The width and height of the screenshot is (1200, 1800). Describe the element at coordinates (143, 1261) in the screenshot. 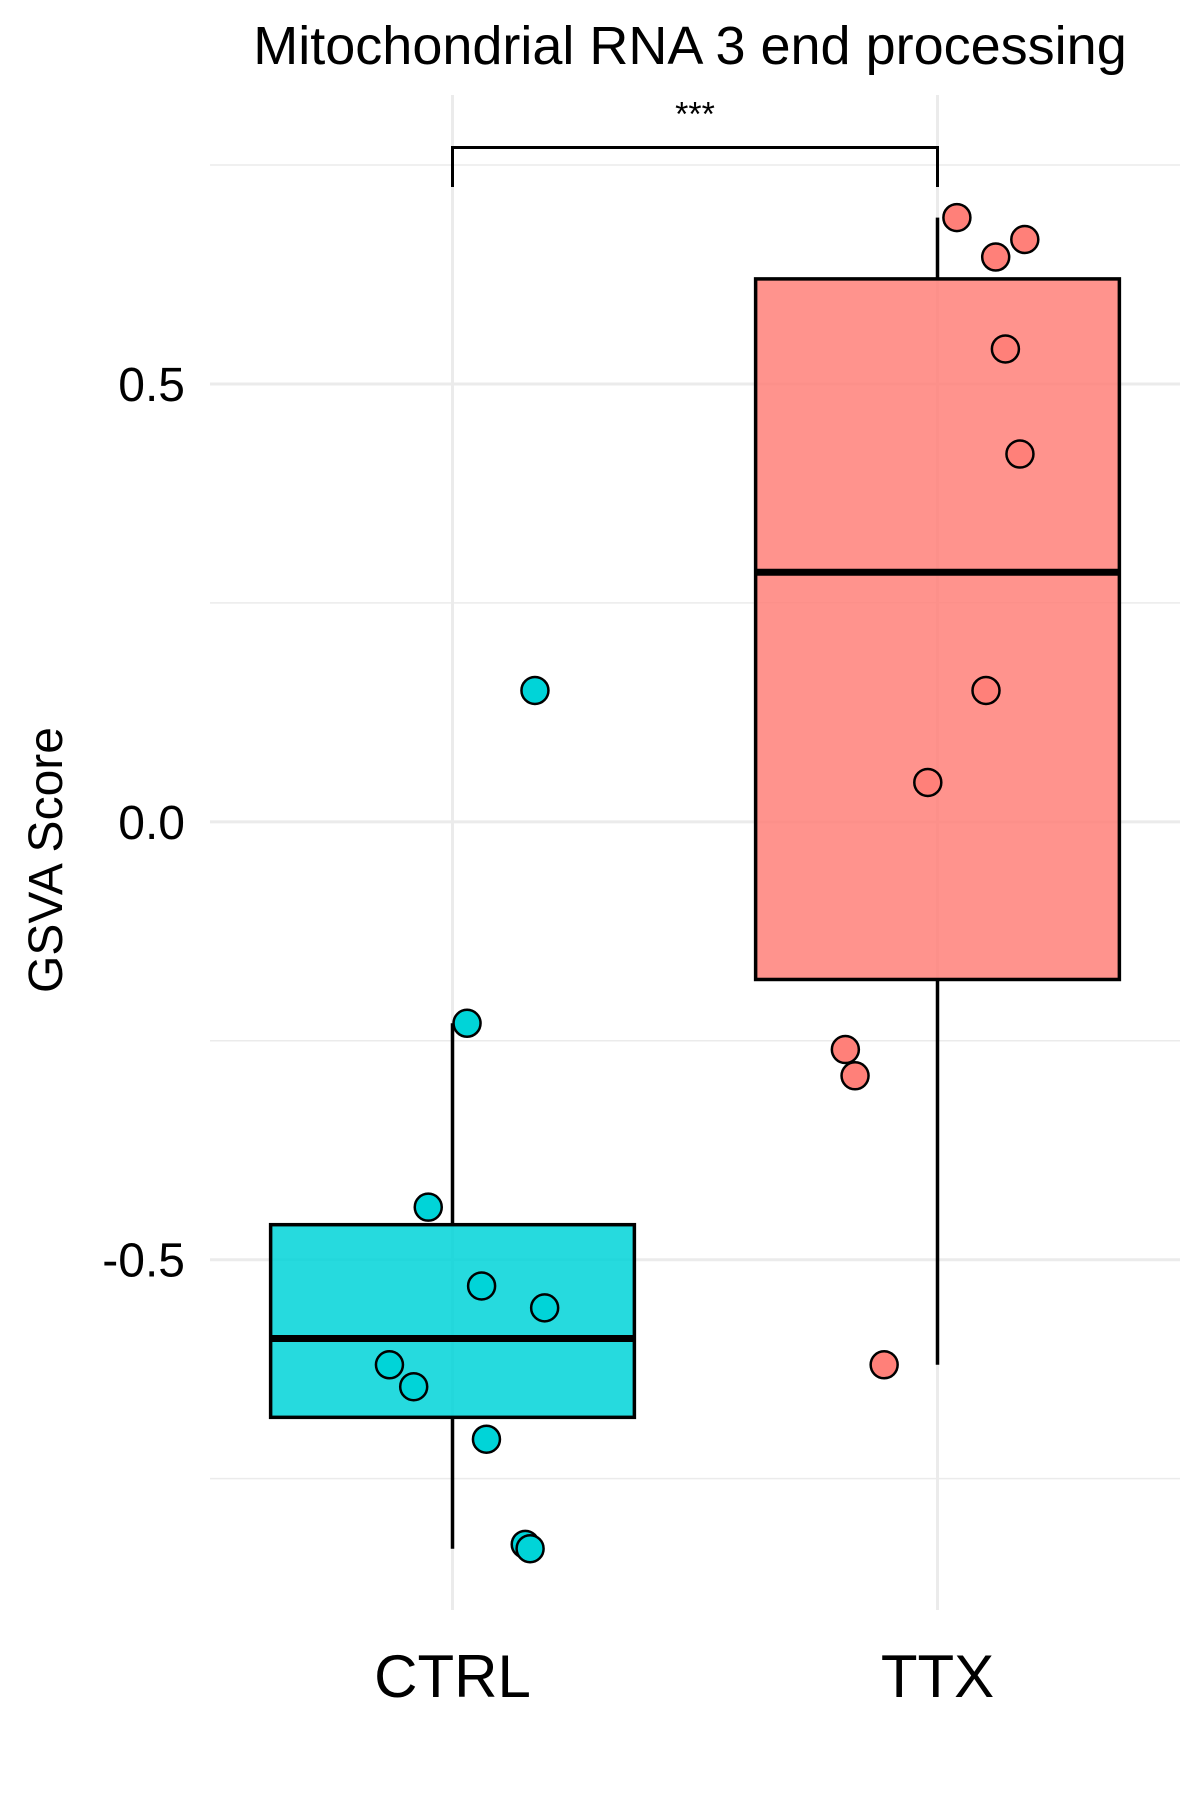

I see `y-tick-label: -0.5` at that location.